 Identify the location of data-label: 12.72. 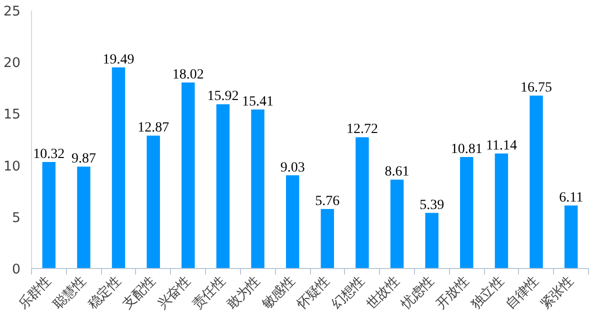
(362, 130).